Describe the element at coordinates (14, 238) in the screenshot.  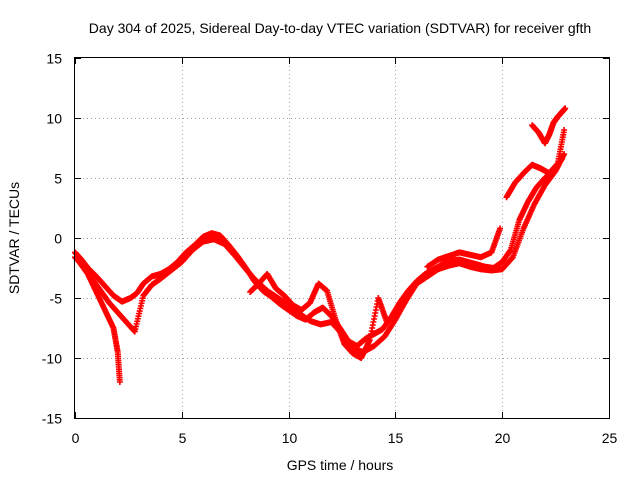
I see `y-axis-label: SDTVAR / TECUs` at that location.